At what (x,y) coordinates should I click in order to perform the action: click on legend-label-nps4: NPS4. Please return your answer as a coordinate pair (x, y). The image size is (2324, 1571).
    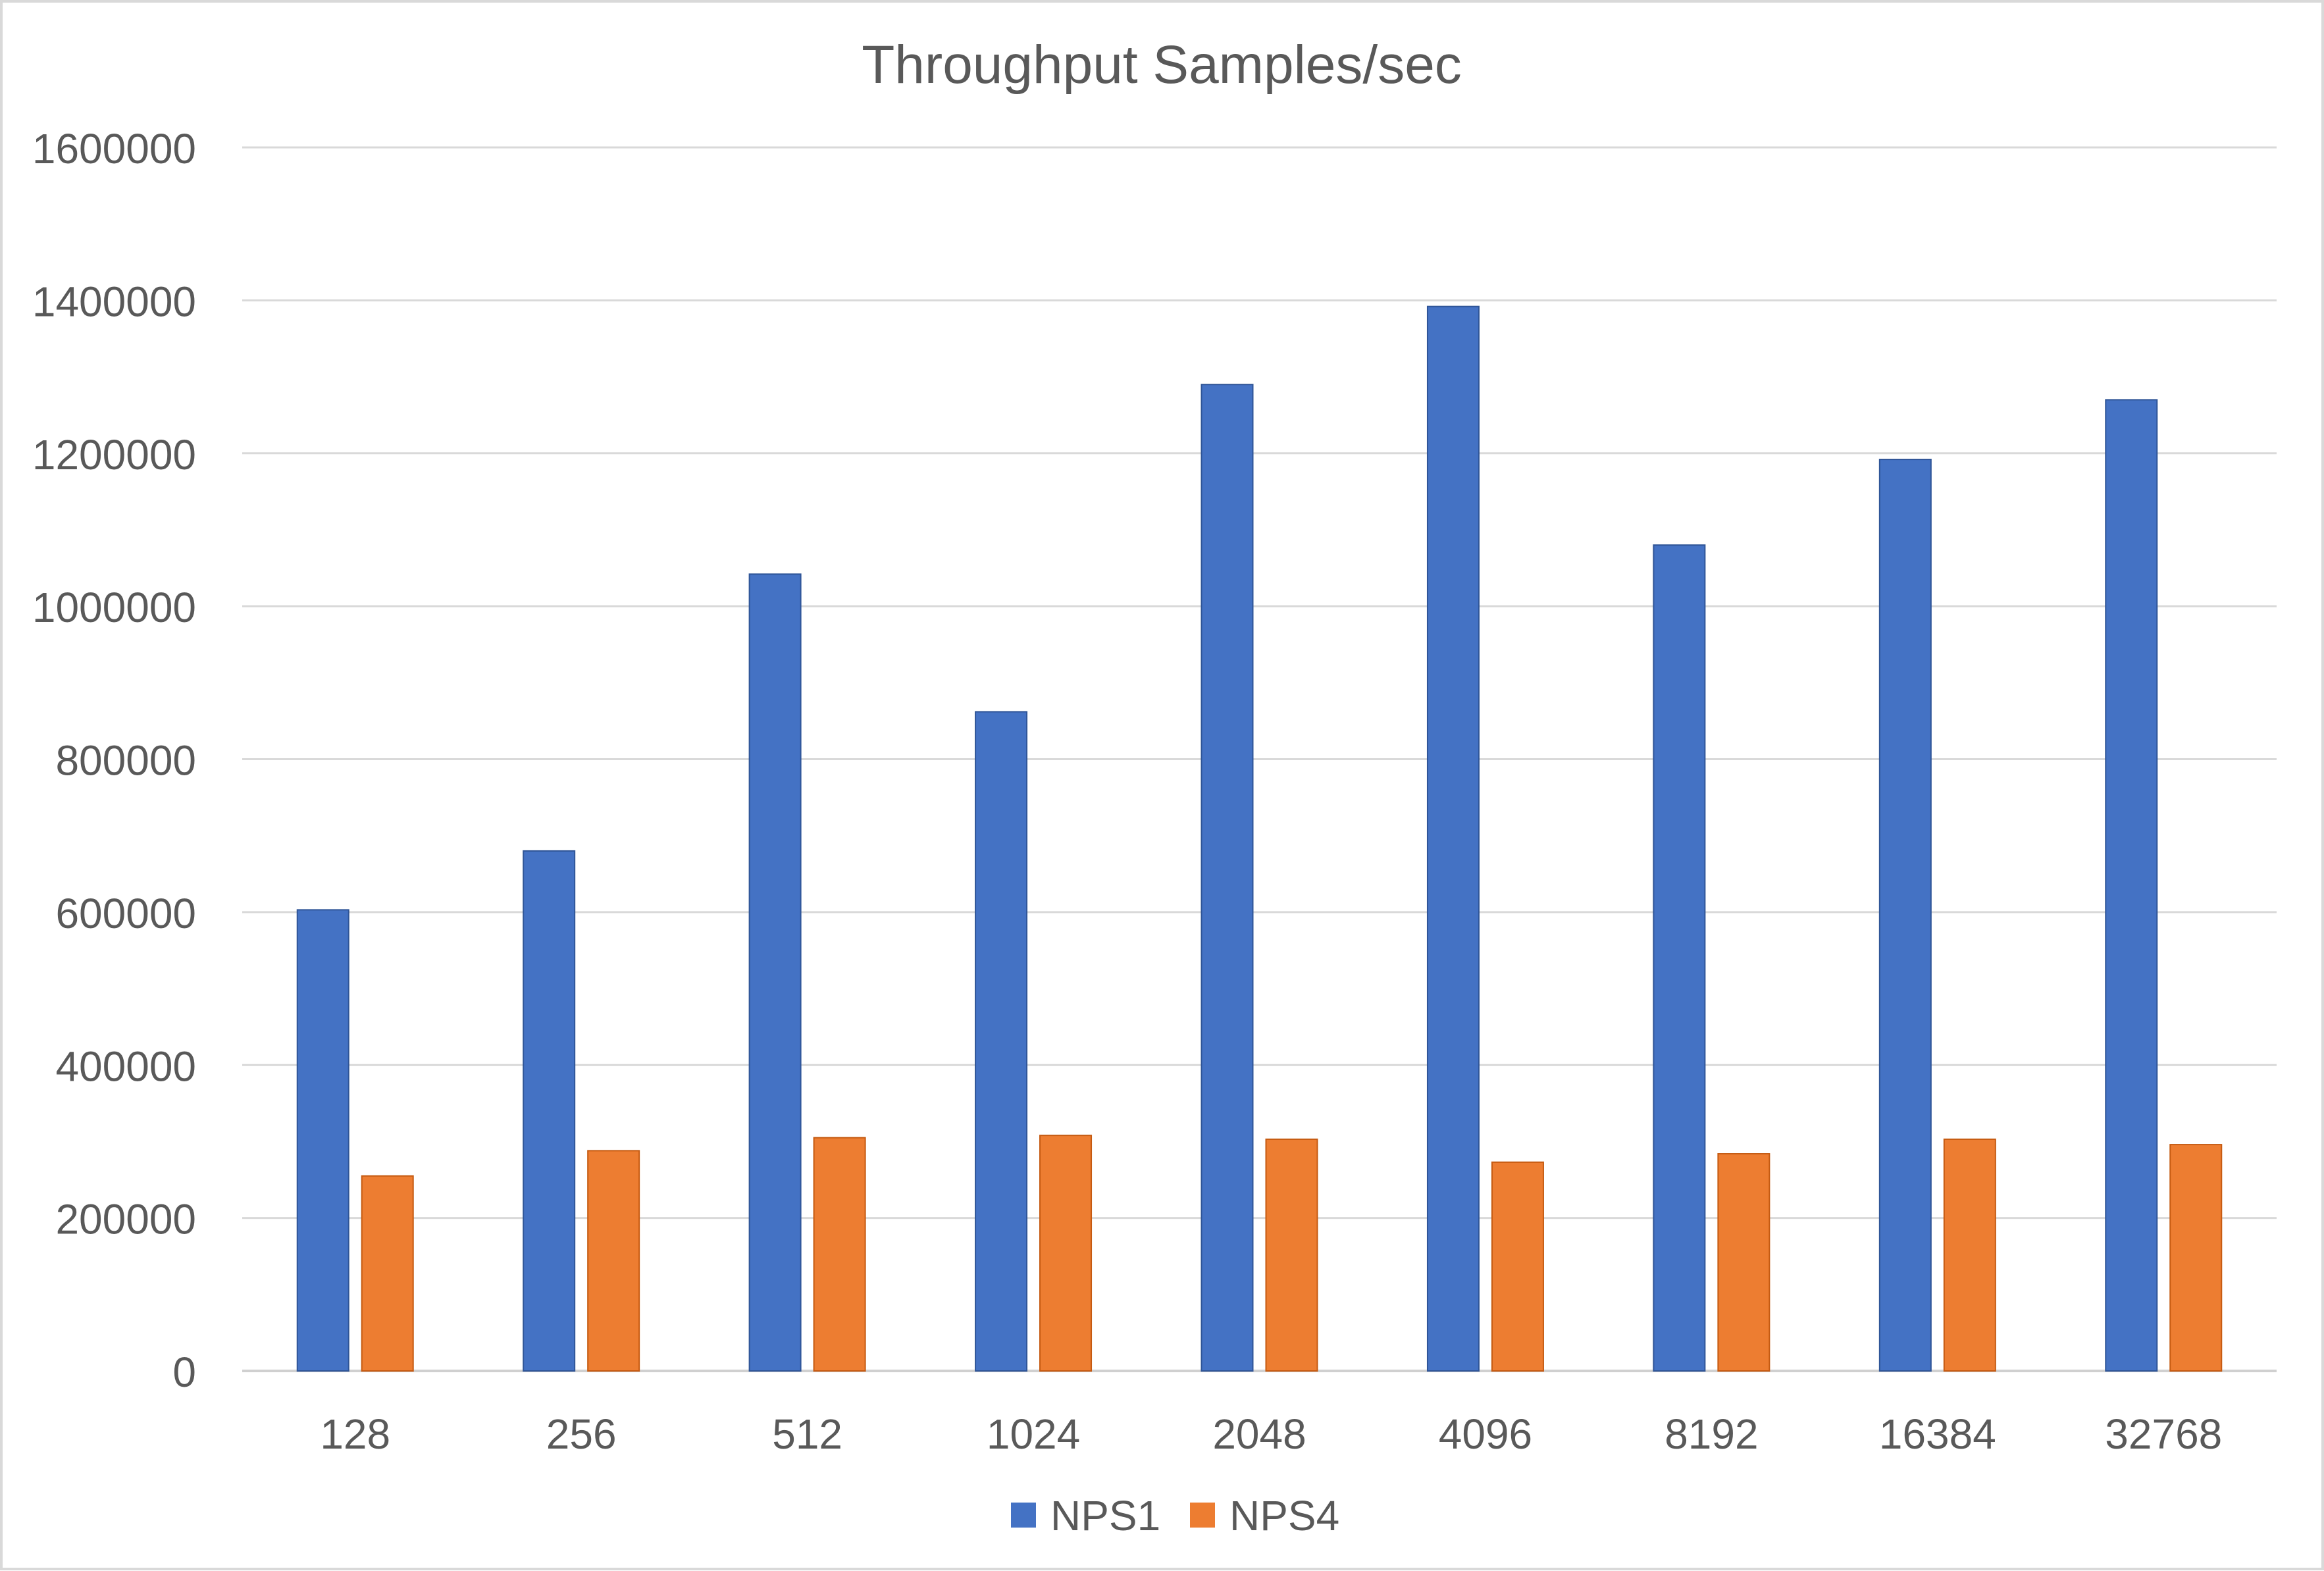
    Looking at the image, I should click on (1284, 1515).